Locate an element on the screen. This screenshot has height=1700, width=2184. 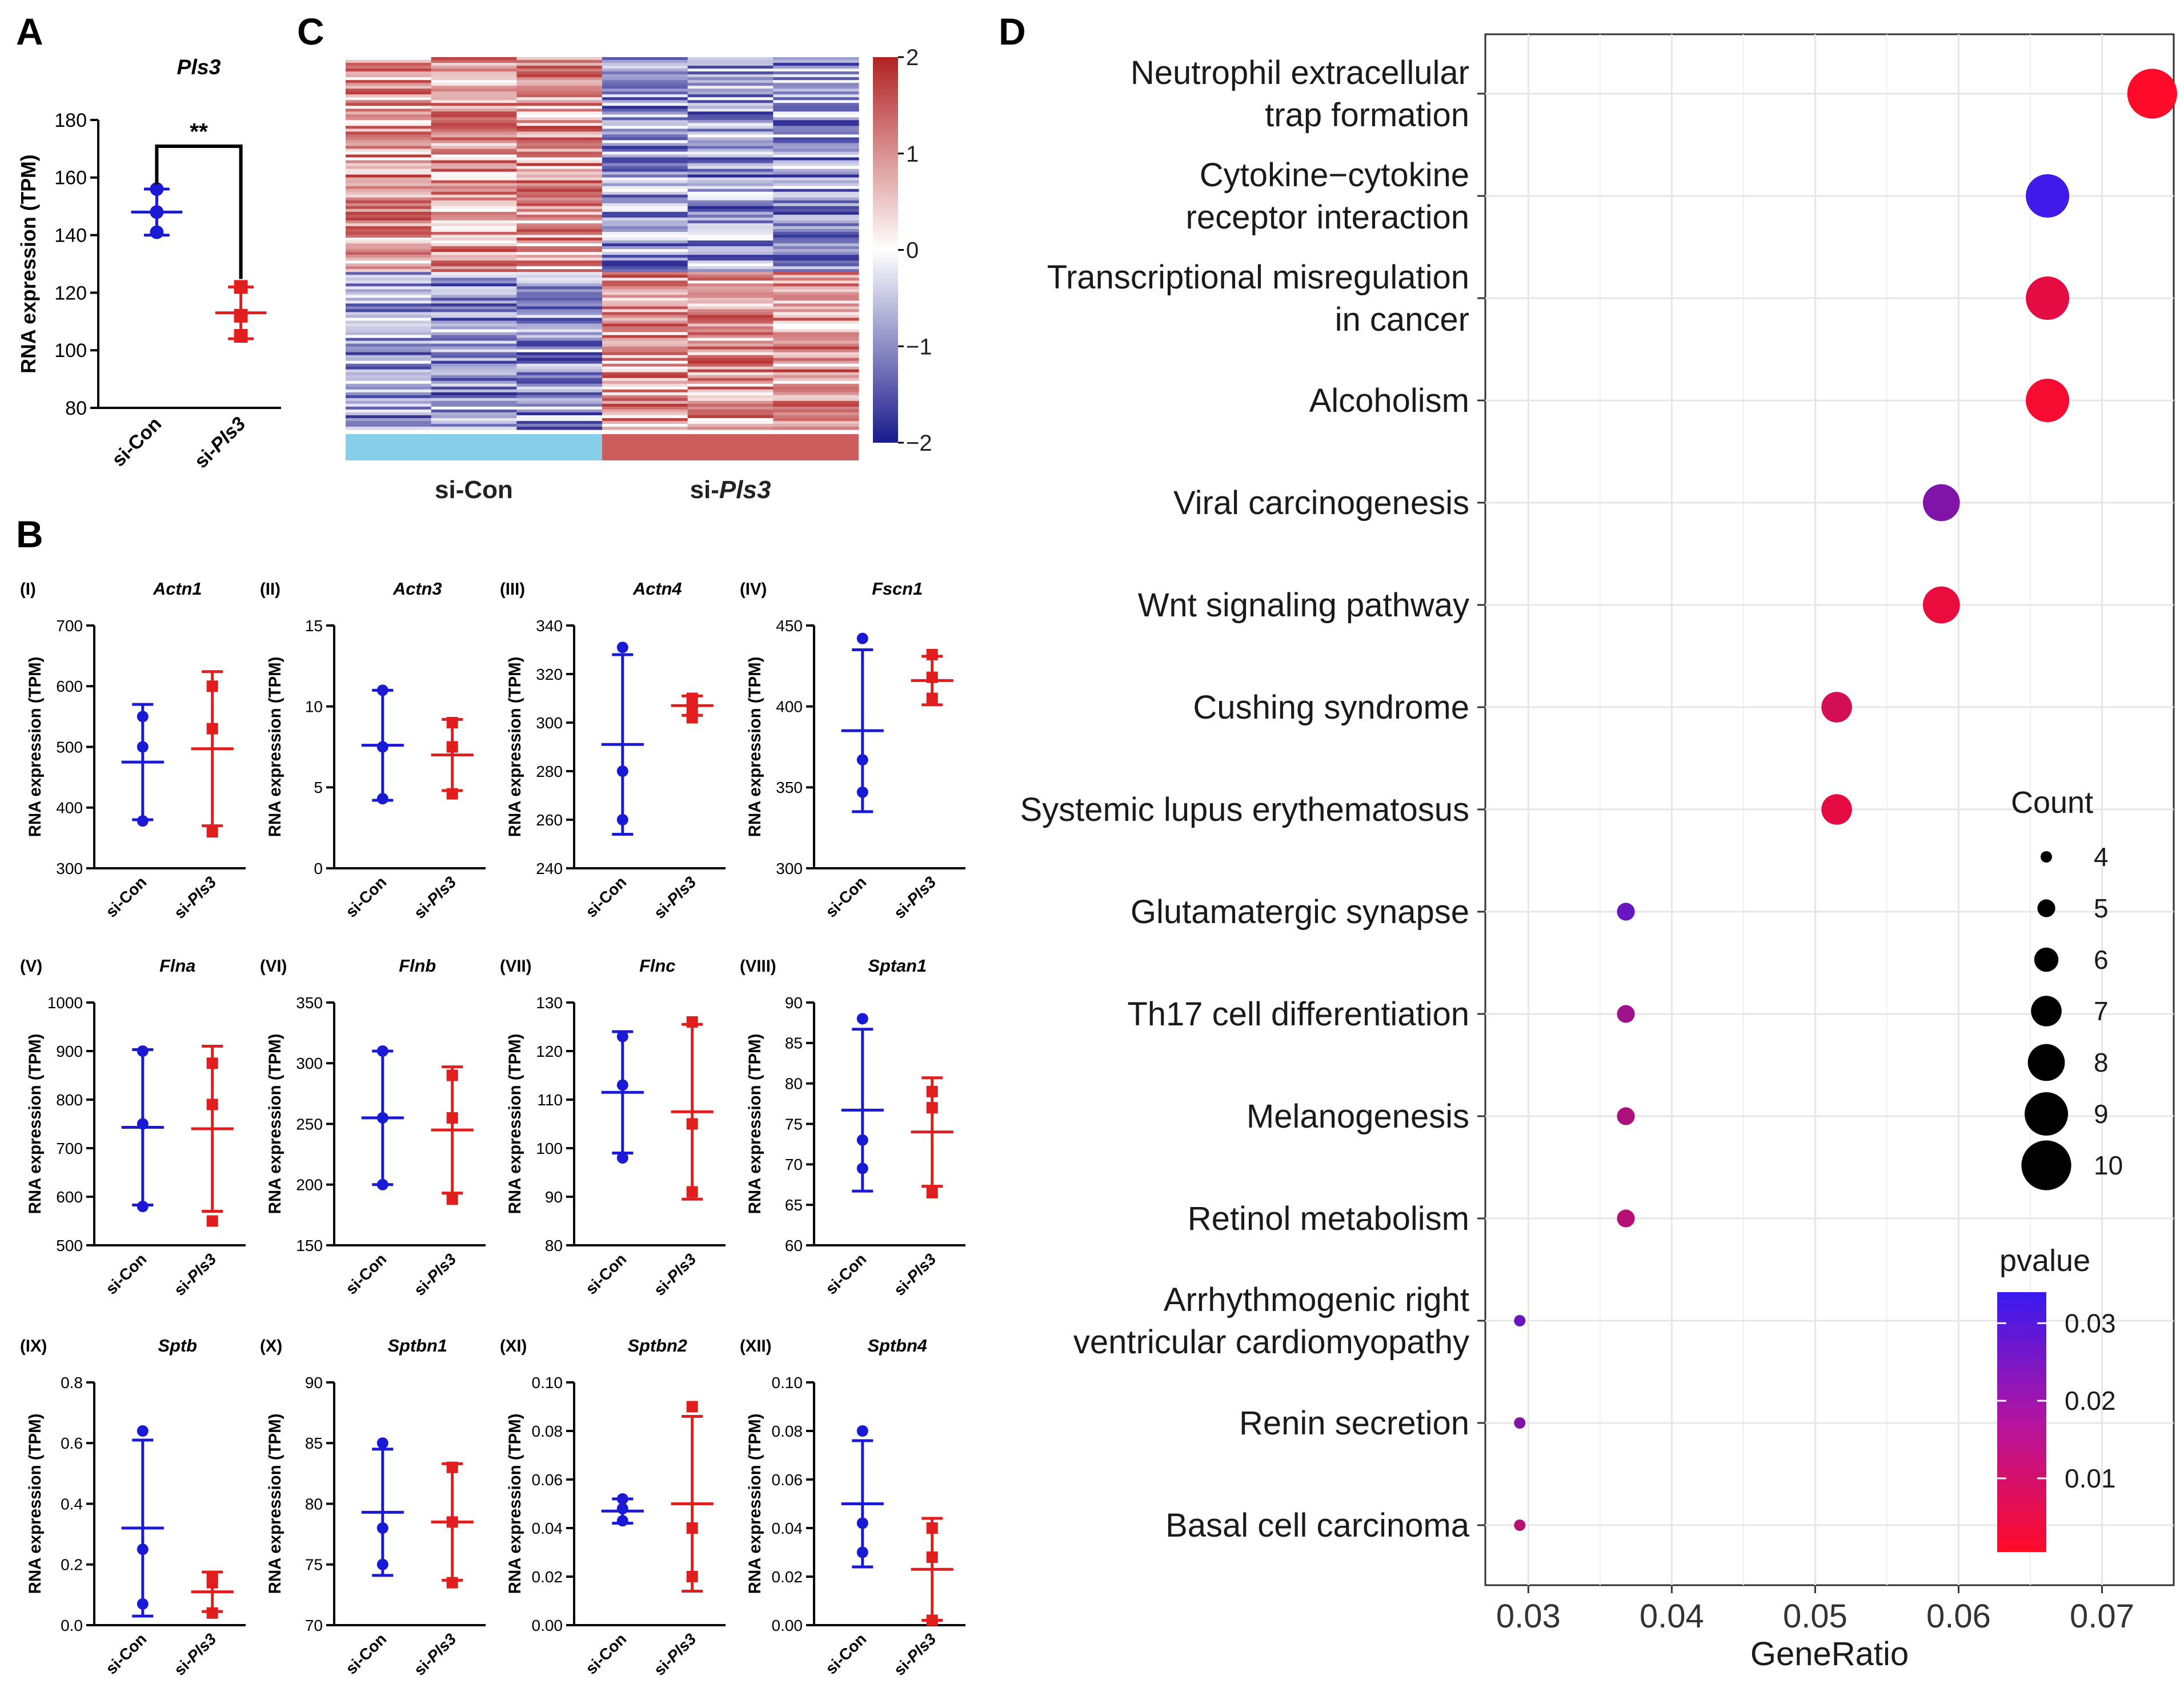
chart-title: Flnb is located at coordinates (417, 966).